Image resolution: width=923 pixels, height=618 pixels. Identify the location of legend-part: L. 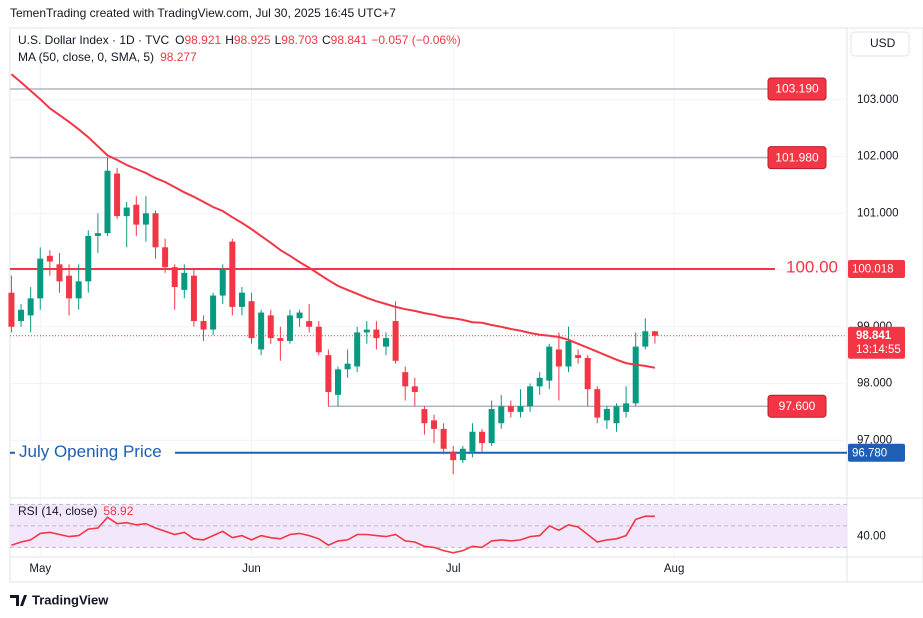
(278, 40).